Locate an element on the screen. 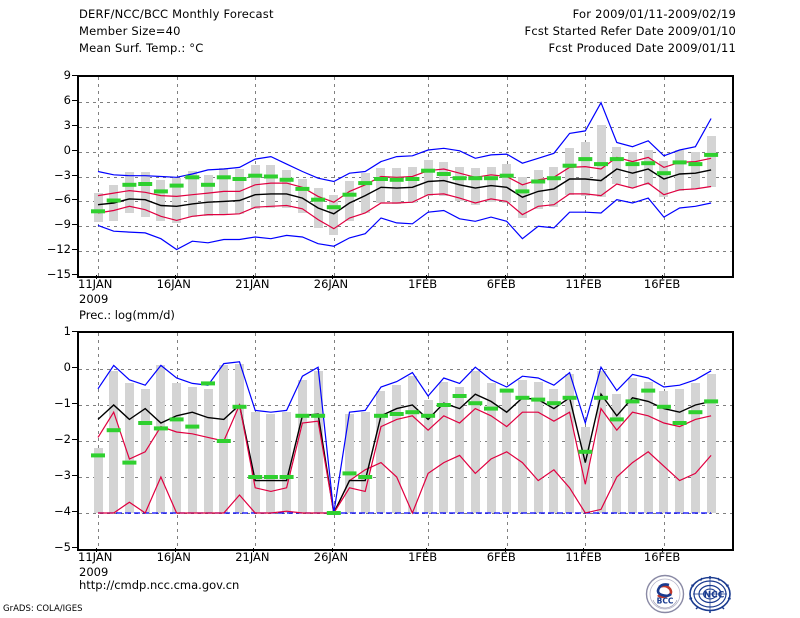 The image size is (800, 618). ensemble-spread-bars is located at coordinates (405, 180).